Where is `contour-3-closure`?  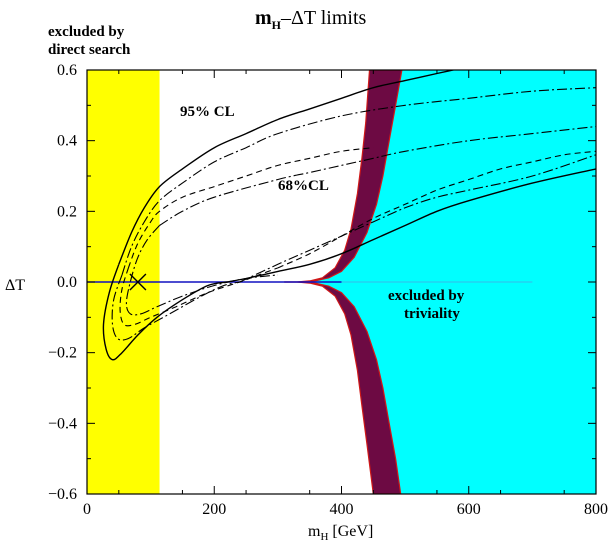 contour-3-closure is located at coordinates (201, 270).